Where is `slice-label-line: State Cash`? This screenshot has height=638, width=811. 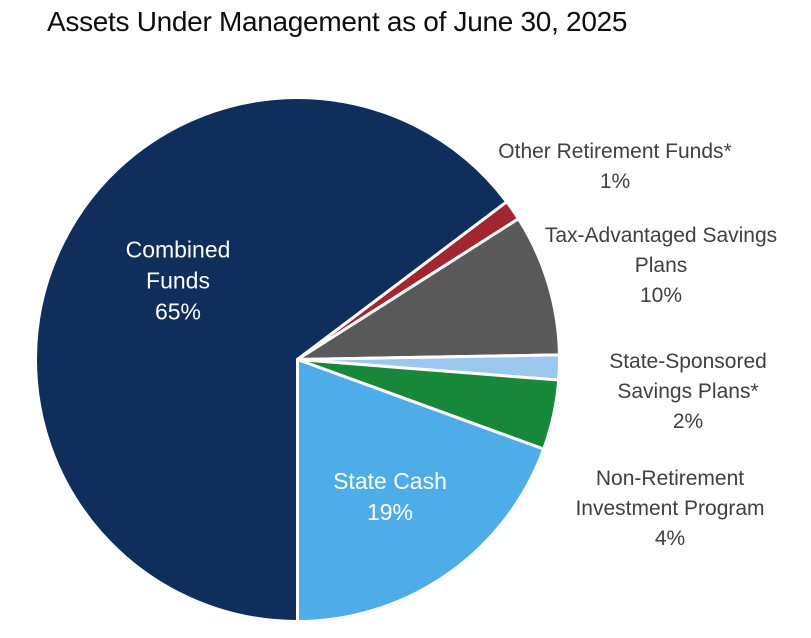
slice-label-line: State Cash is located at coordinates (390, 481).